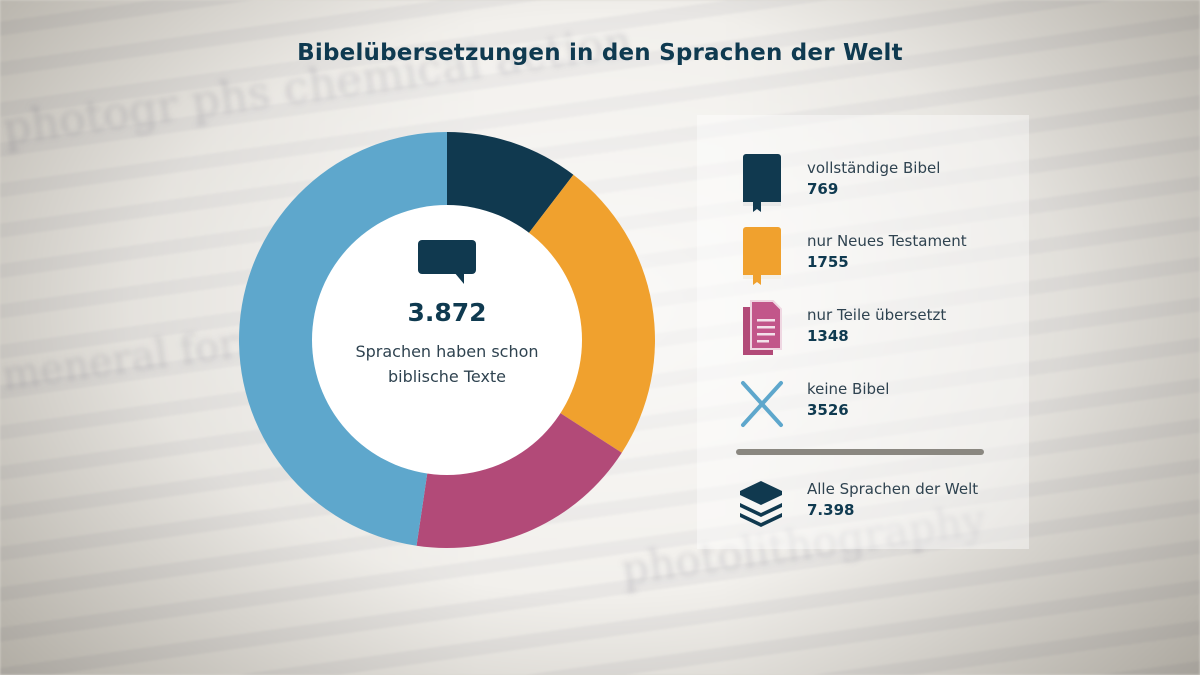 The width and height of the screenshot is (1200, 675). I want to click on legend-value: 1348, so click(828, 336).